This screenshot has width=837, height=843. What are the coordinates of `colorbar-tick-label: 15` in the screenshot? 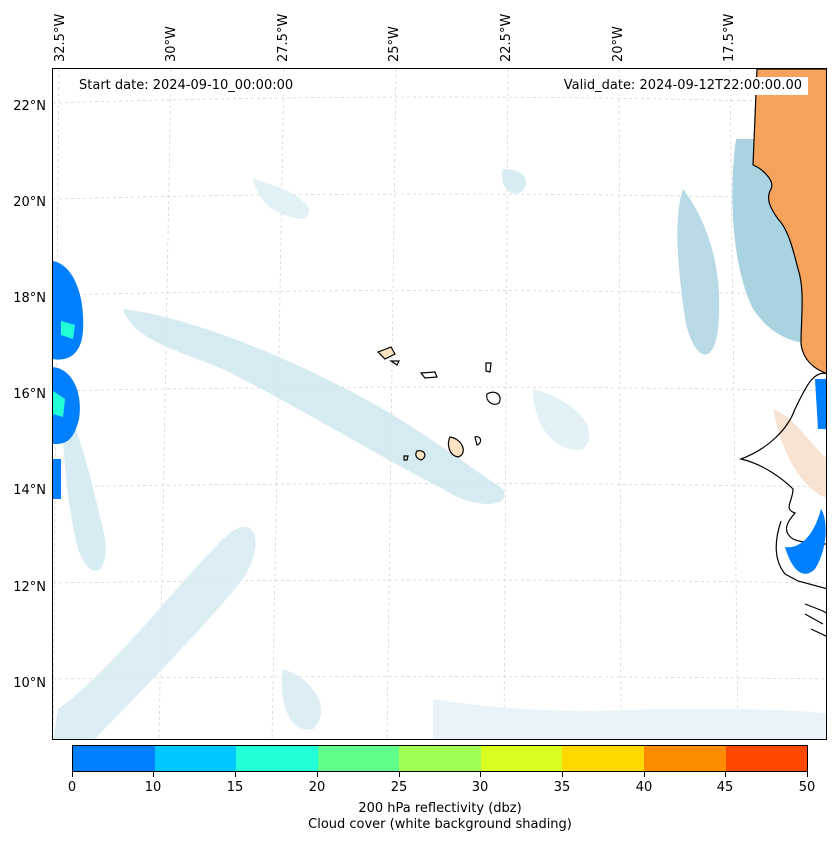 It's located at (235, 787).